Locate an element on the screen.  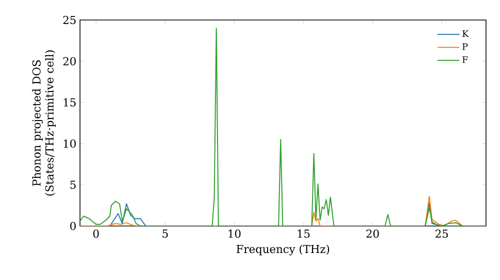
x-tick-label: 20 is located at coordinates (372, 234).